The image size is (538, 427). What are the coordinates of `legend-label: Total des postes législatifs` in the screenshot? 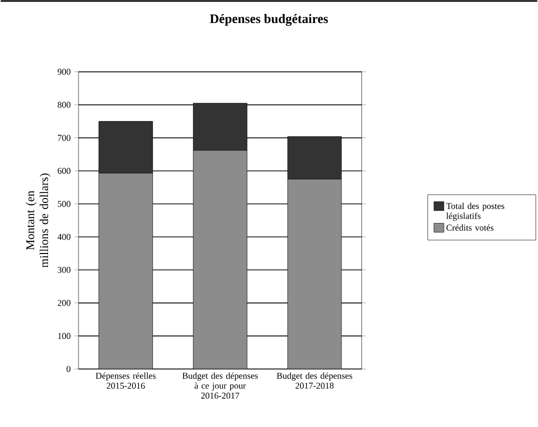 It's located at (475, 211).